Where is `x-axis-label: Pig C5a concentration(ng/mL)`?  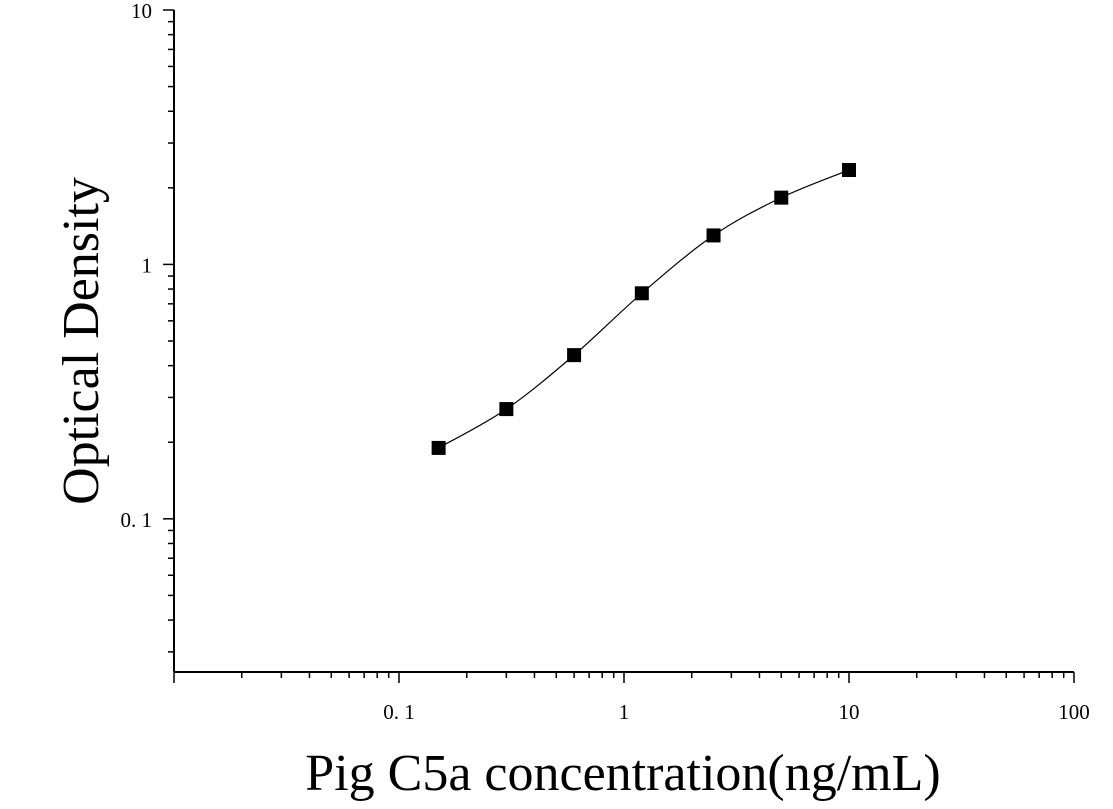 x-axis-label: Pig C5a concentration(ng/mL) is located at coordinates (622, 773).